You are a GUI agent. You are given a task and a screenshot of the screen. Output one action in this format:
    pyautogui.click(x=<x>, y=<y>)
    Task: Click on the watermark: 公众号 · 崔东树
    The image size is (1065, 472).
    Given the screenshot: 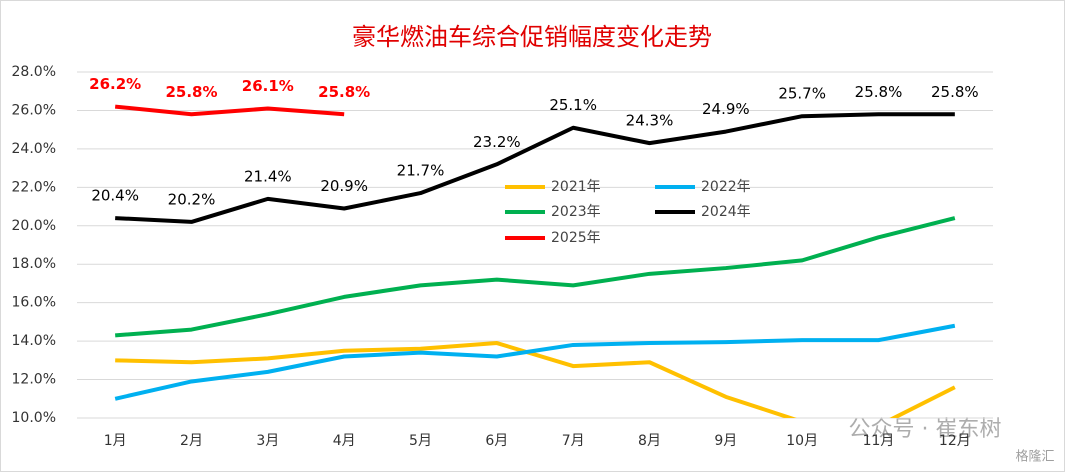 What is the action you would take?
    pyautogui.click(x=925, y=429)
    